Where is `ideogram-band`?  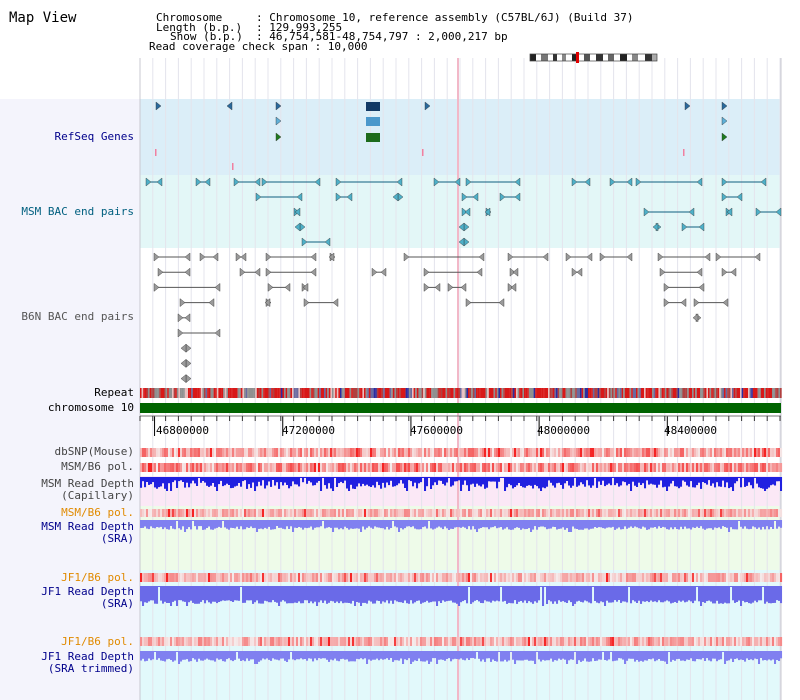 ideogram-band is located at coordinates (538, 57).